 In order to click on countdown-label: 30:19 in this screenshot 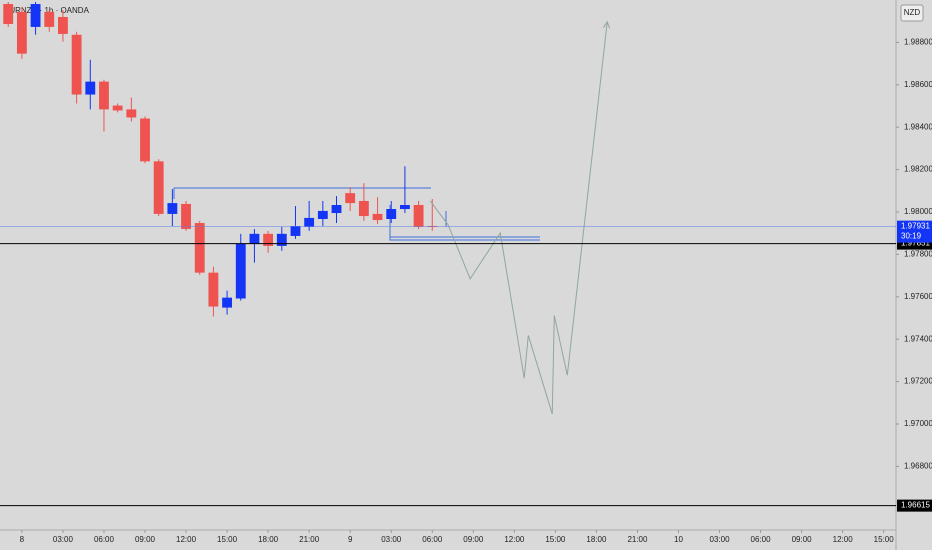, I will do `click(911, 236)`.